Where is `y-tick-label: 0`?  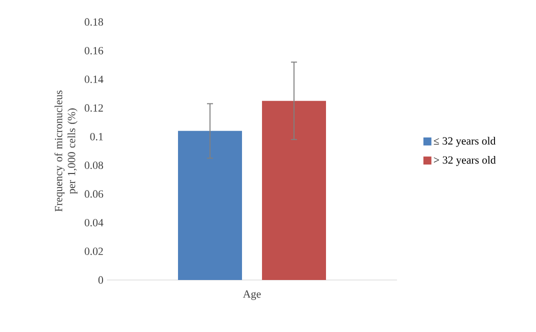
y-tick-label: 0 is located at coordinates (101, 280).